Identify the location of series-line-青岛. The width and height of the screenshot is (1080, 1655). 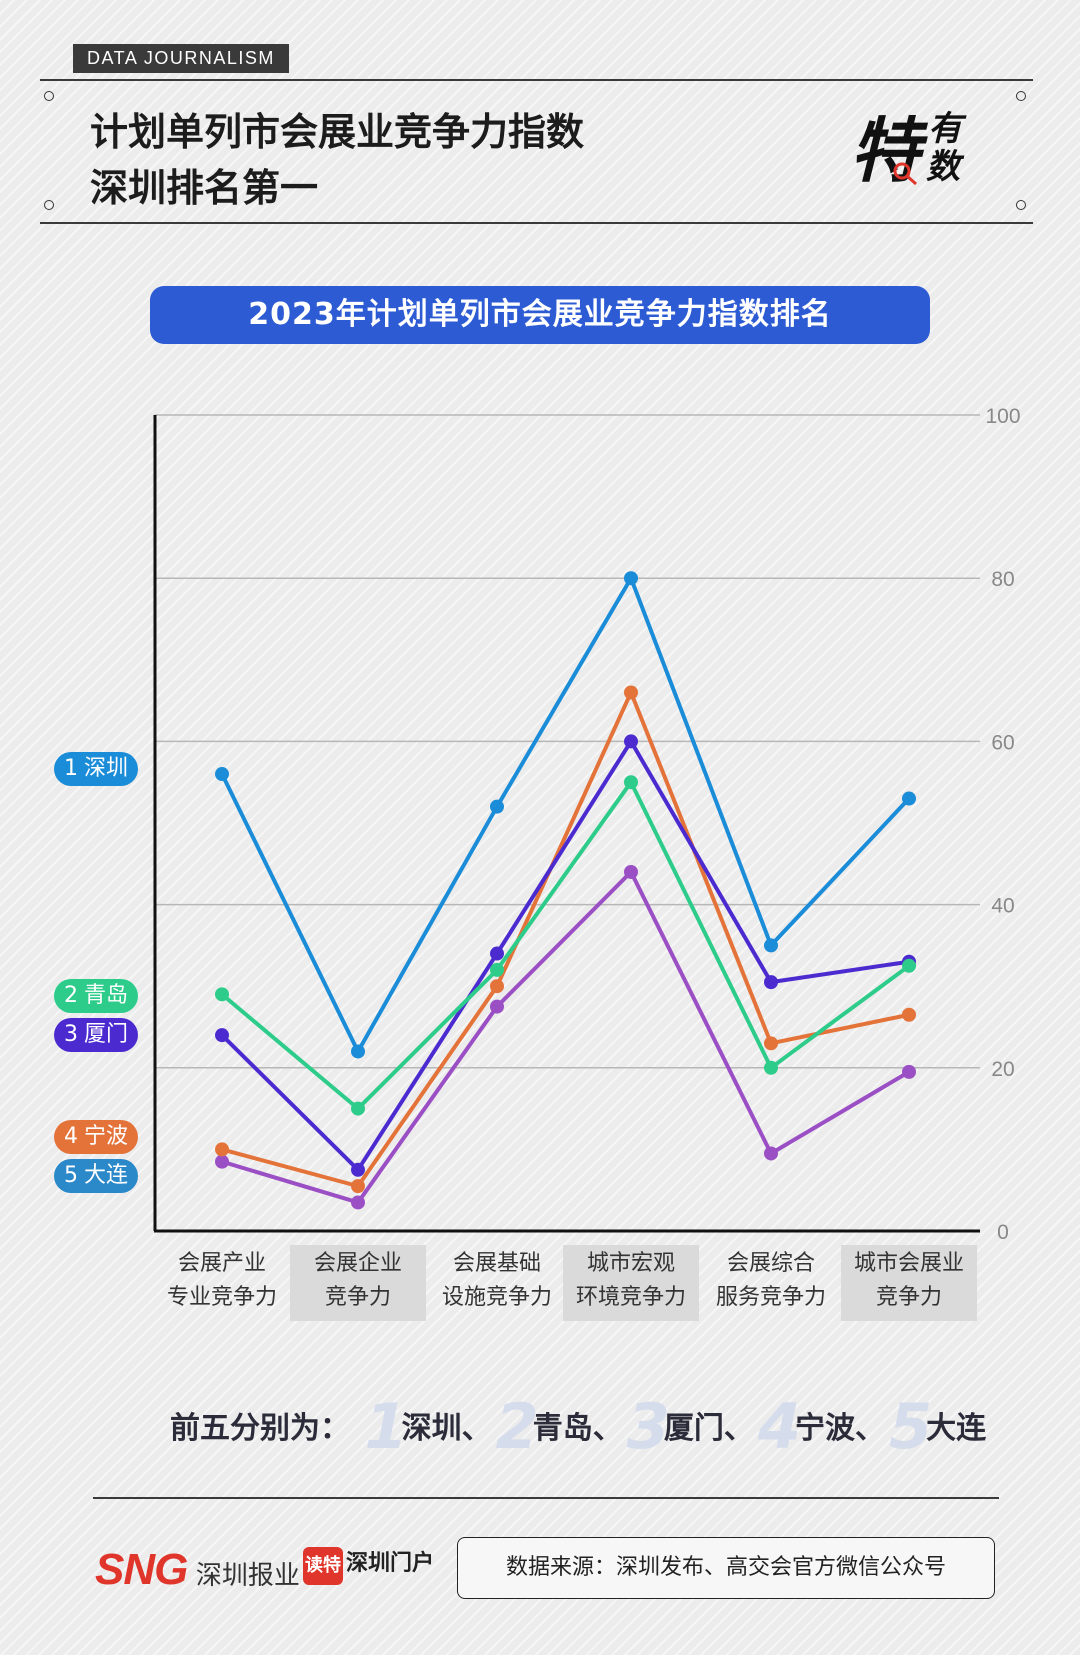
(565, 945).